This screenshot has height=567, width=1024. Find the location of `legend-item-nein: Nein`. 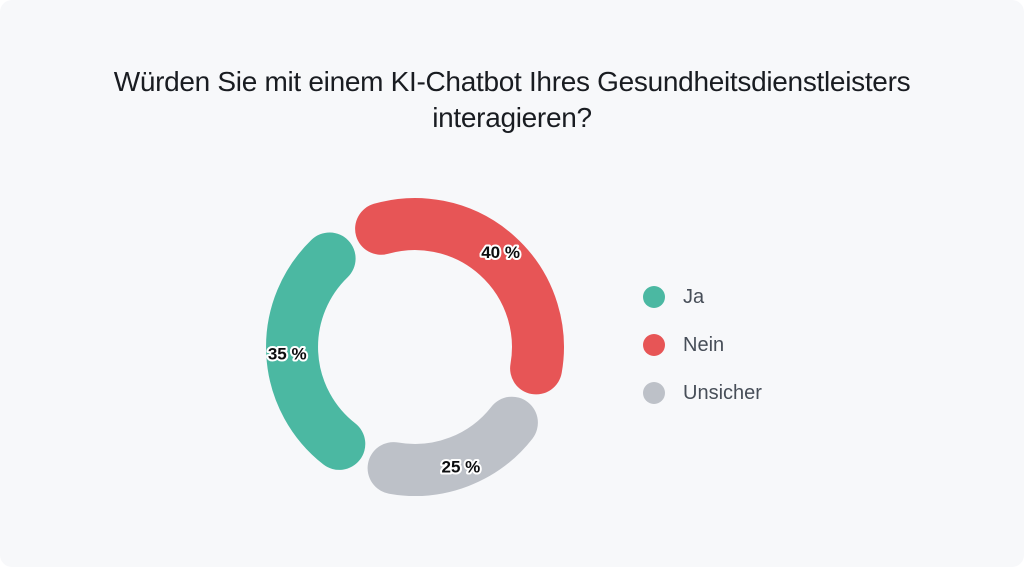

legend-item-nein: Nein is located at coordinates (702, 345).